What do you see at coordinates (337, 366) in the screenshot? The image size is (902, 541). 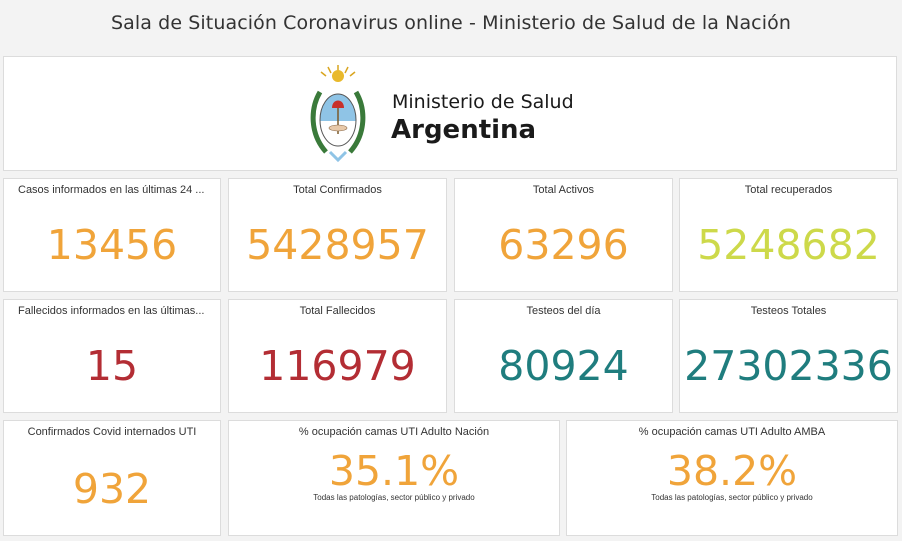 I see `card-value: 116979` at bounding box center [337, 366].